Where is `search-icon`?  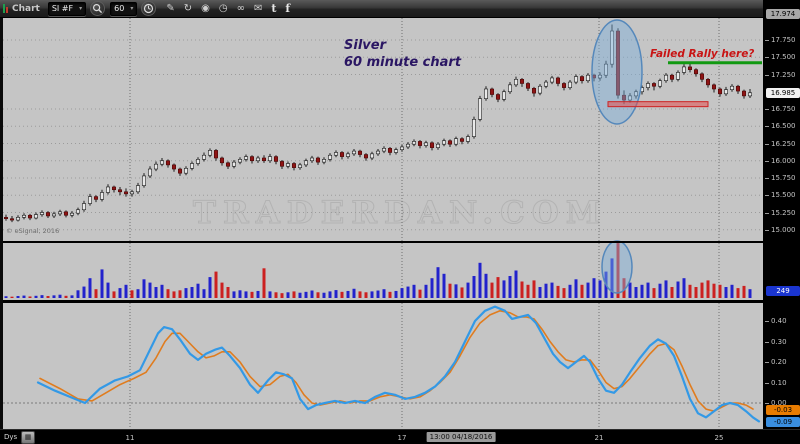
search-icon is located at coordinates (98, 8).